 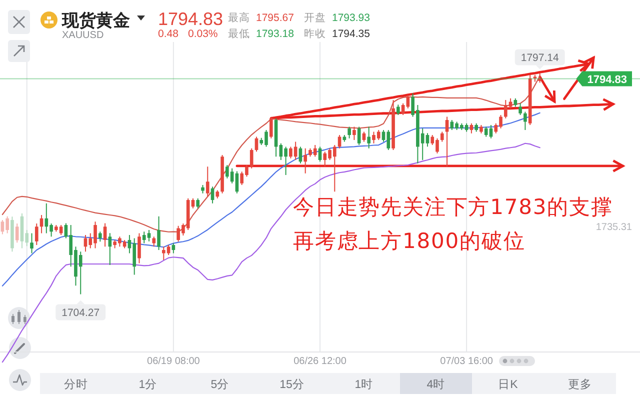 What do you see at coordinates (239, 34) in the screenshot?
I see `text: 最低` at bounding box center [239, 34].